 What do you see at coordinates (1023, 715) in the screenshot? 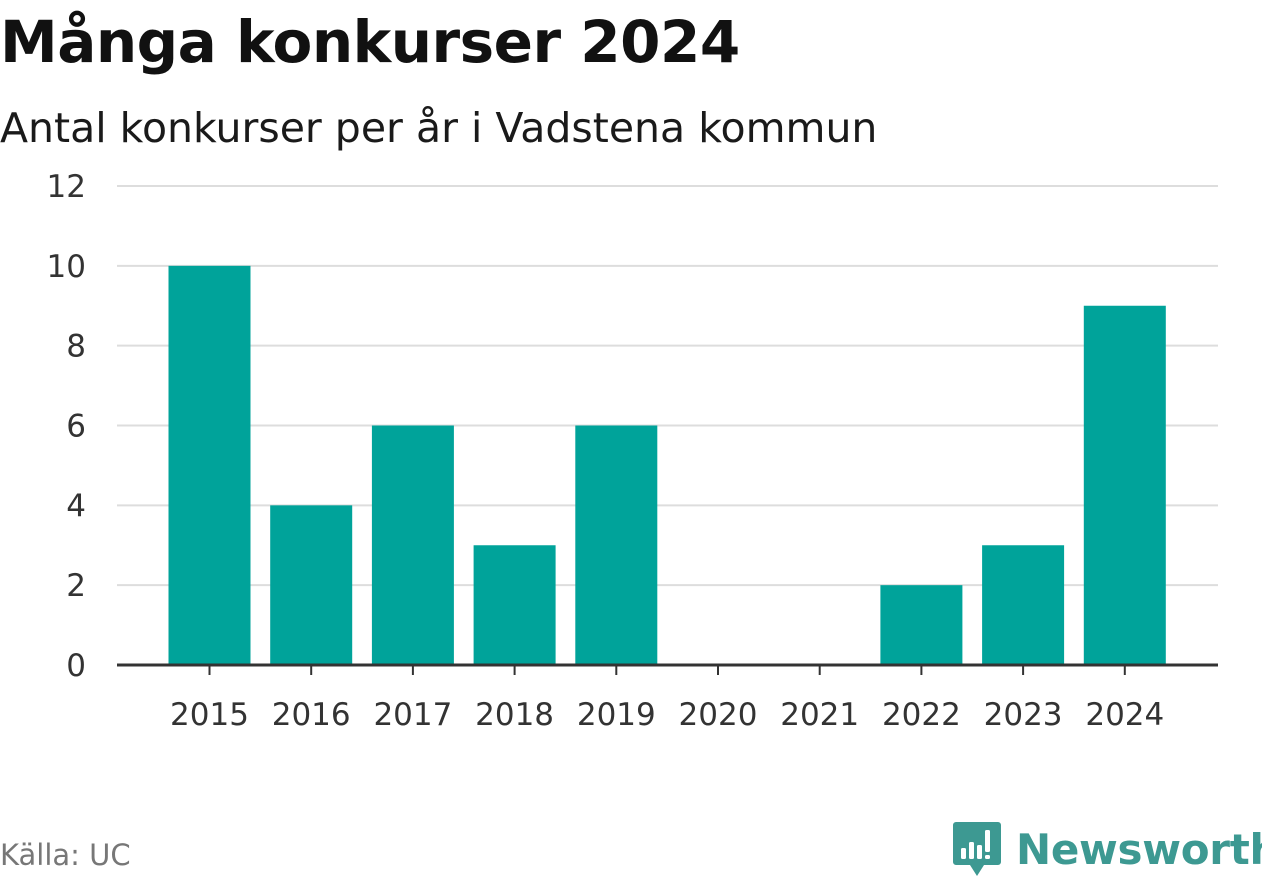
I see `x-tick-label: 2023` at bounding box center [1023, 715].